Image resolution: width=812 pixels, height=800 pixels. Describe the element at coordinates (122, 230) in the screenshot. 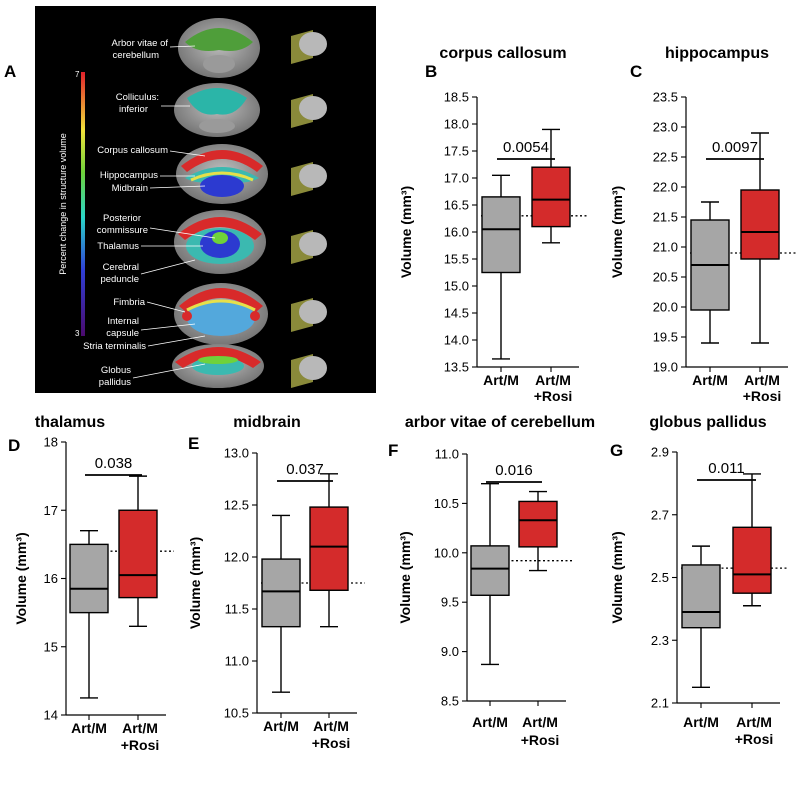

I see `label-posterior-2: commissure` at that location.